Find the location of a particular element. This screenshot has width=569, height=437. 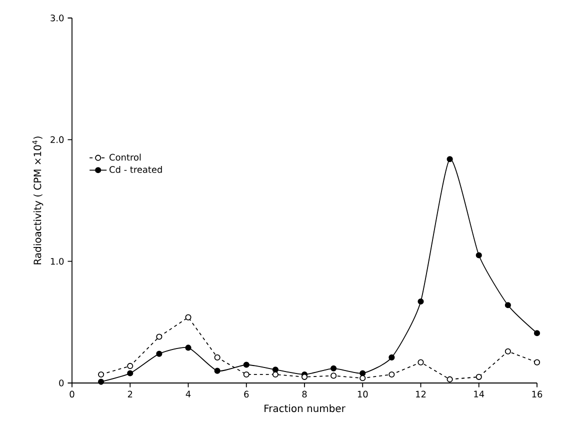

y-tick-label: 2.0 is located at coordinates (57, 140).